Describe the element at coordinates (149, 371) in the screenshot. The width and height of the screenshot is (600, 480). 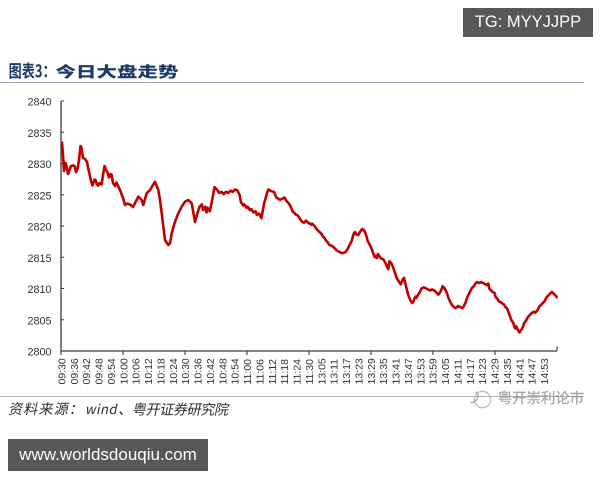
I see `svg-text: 10:12` at that location.